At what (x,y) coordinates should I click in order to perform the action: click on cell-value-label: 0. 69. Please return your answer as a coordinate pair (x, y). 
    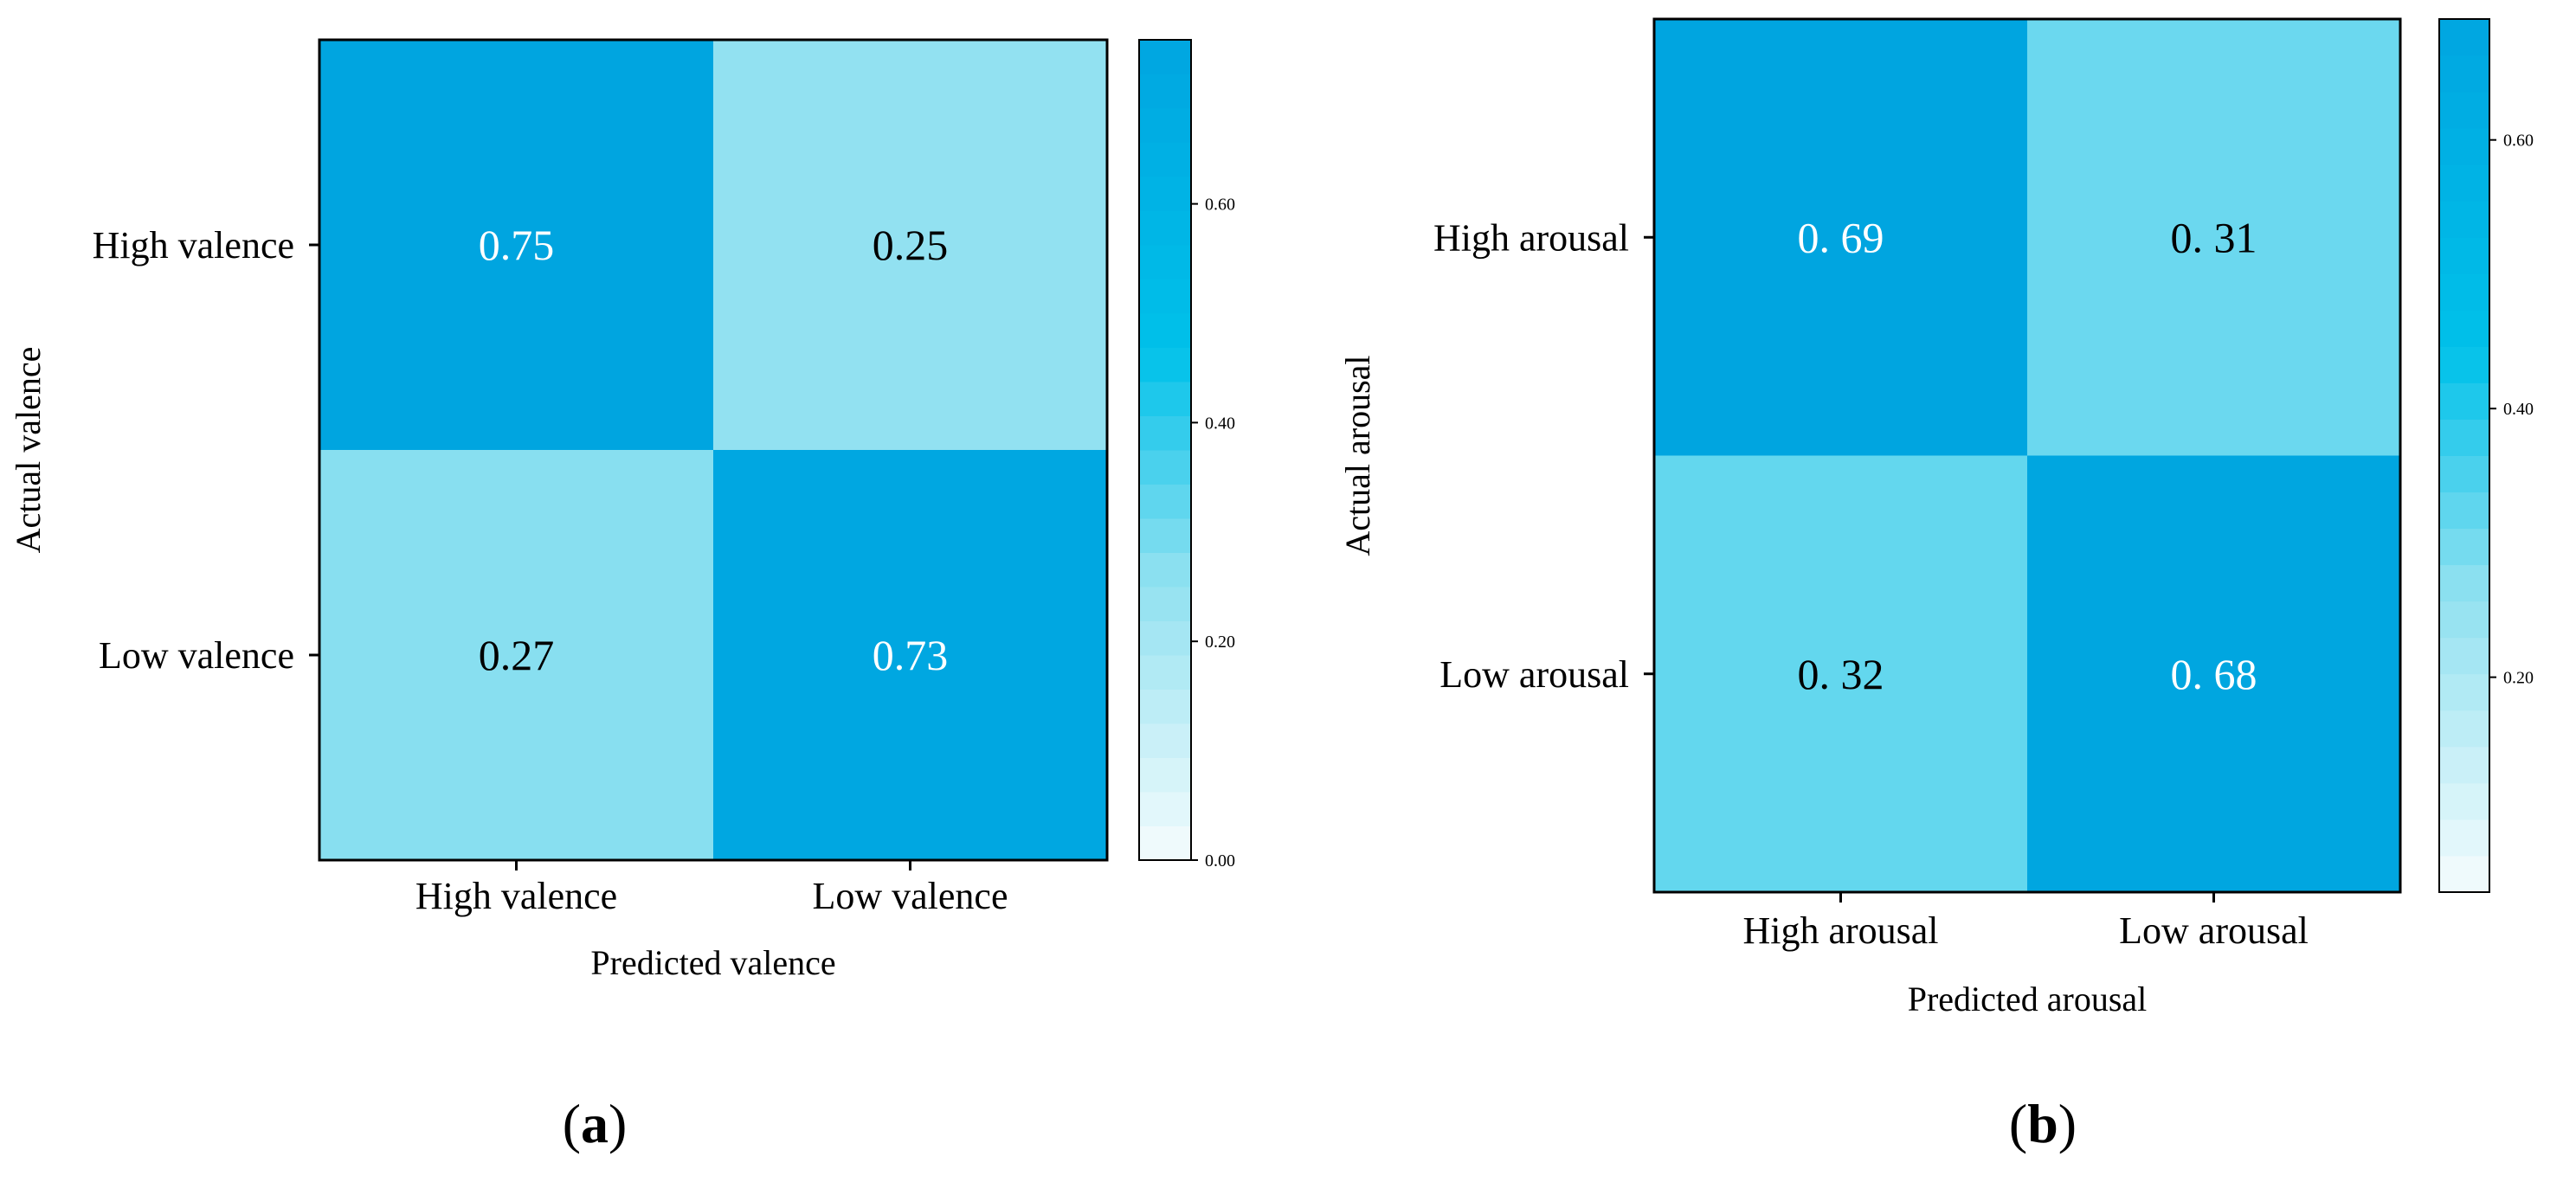
    Looking at the image, I should click on (1841, 237).